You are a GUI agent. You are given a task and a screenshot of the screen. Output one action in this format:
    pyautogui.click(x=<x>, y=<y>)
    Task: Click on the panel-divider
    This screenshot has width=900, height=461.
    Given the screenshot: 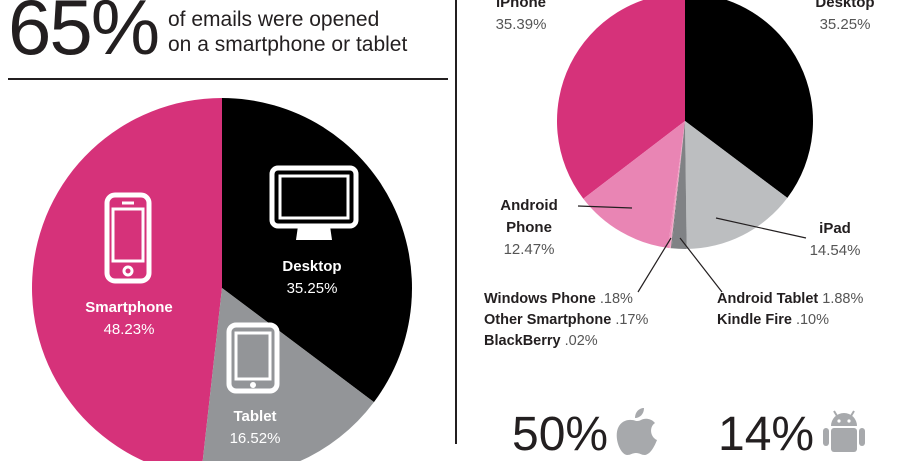 What is the action you would take?
    pyautogui.click(x=456, y=222)
    